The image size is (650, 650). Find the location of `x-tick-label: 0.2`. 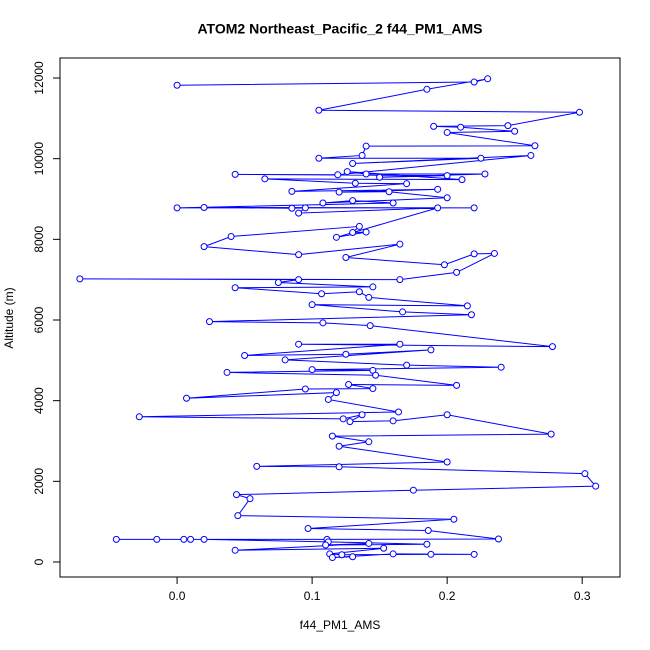

x-tick-label: 0.2 is located at coordinates (447, 596).